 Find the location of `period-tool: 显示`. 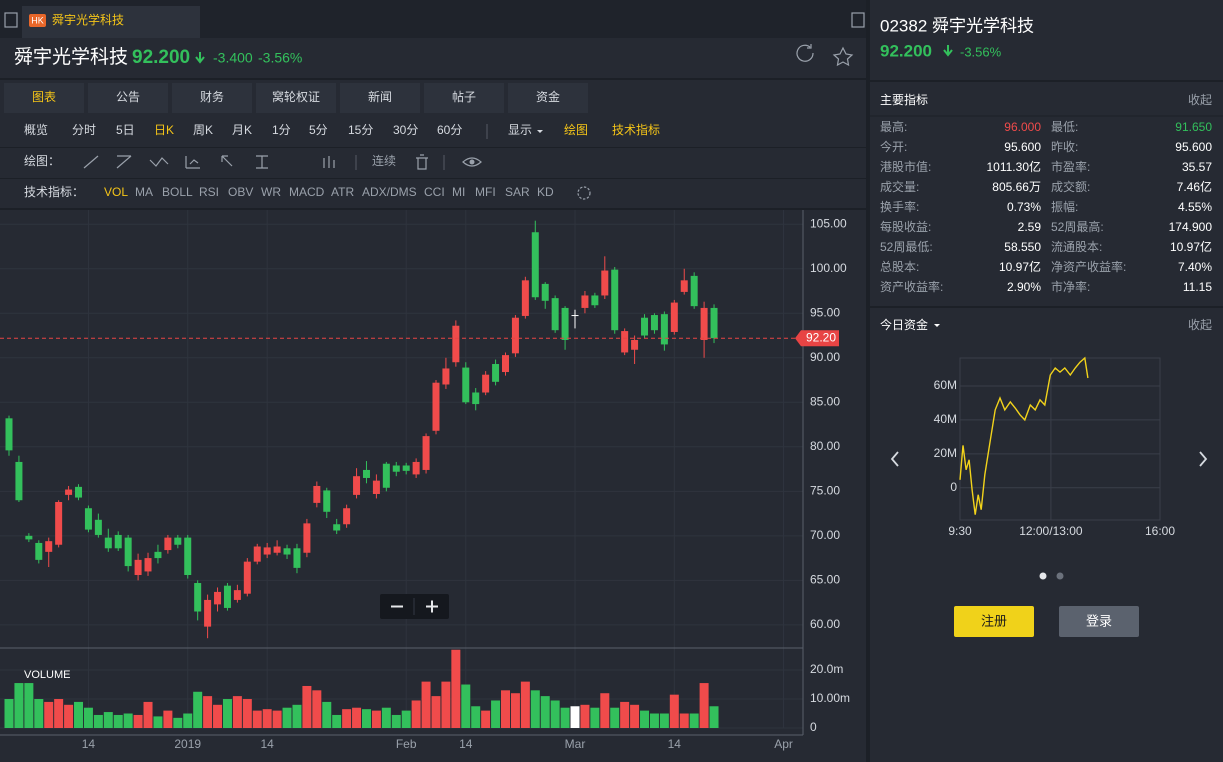

period-tool: 显示 is located at coordinates (520, 130).